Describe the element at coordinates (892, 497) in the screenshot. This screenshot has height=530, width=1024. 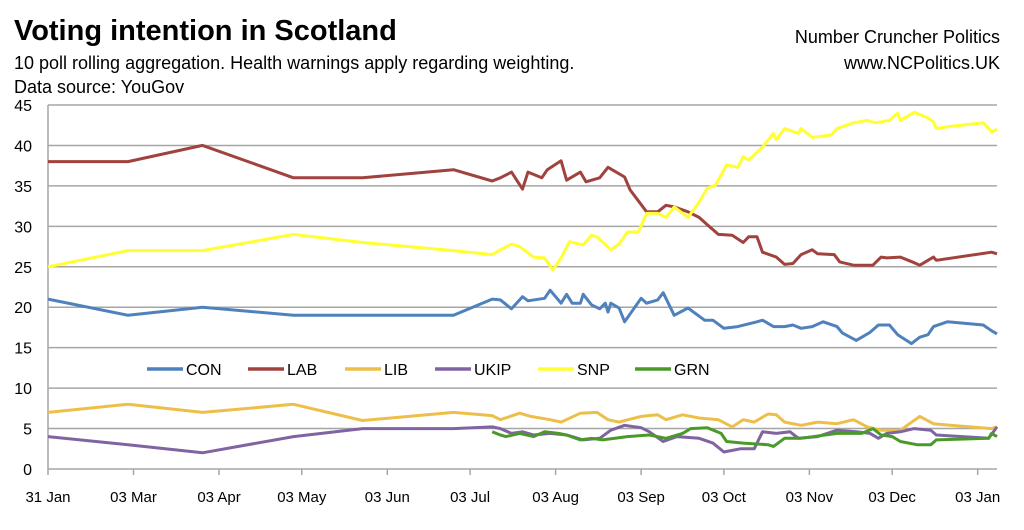
I see `x-tick-label: 03 Dec` at that location.